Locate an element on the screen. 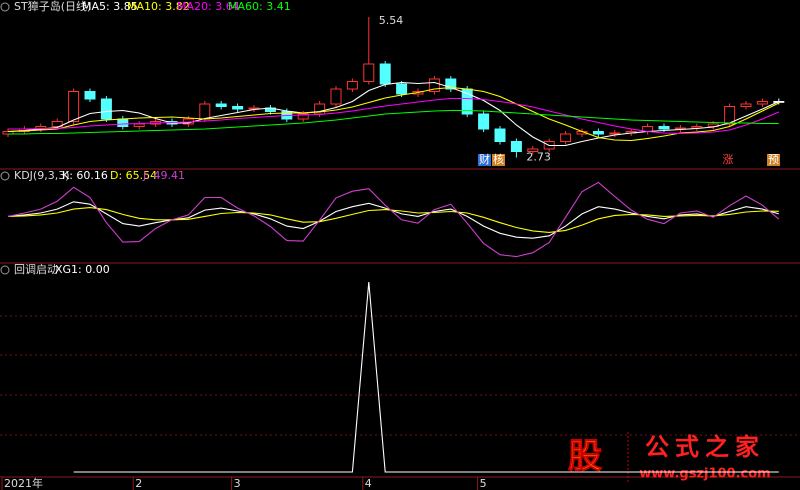 The width and height of the screenshot is (800, 490). legend-entry: MA60: 3.41 is located at coordinates (259, 6).